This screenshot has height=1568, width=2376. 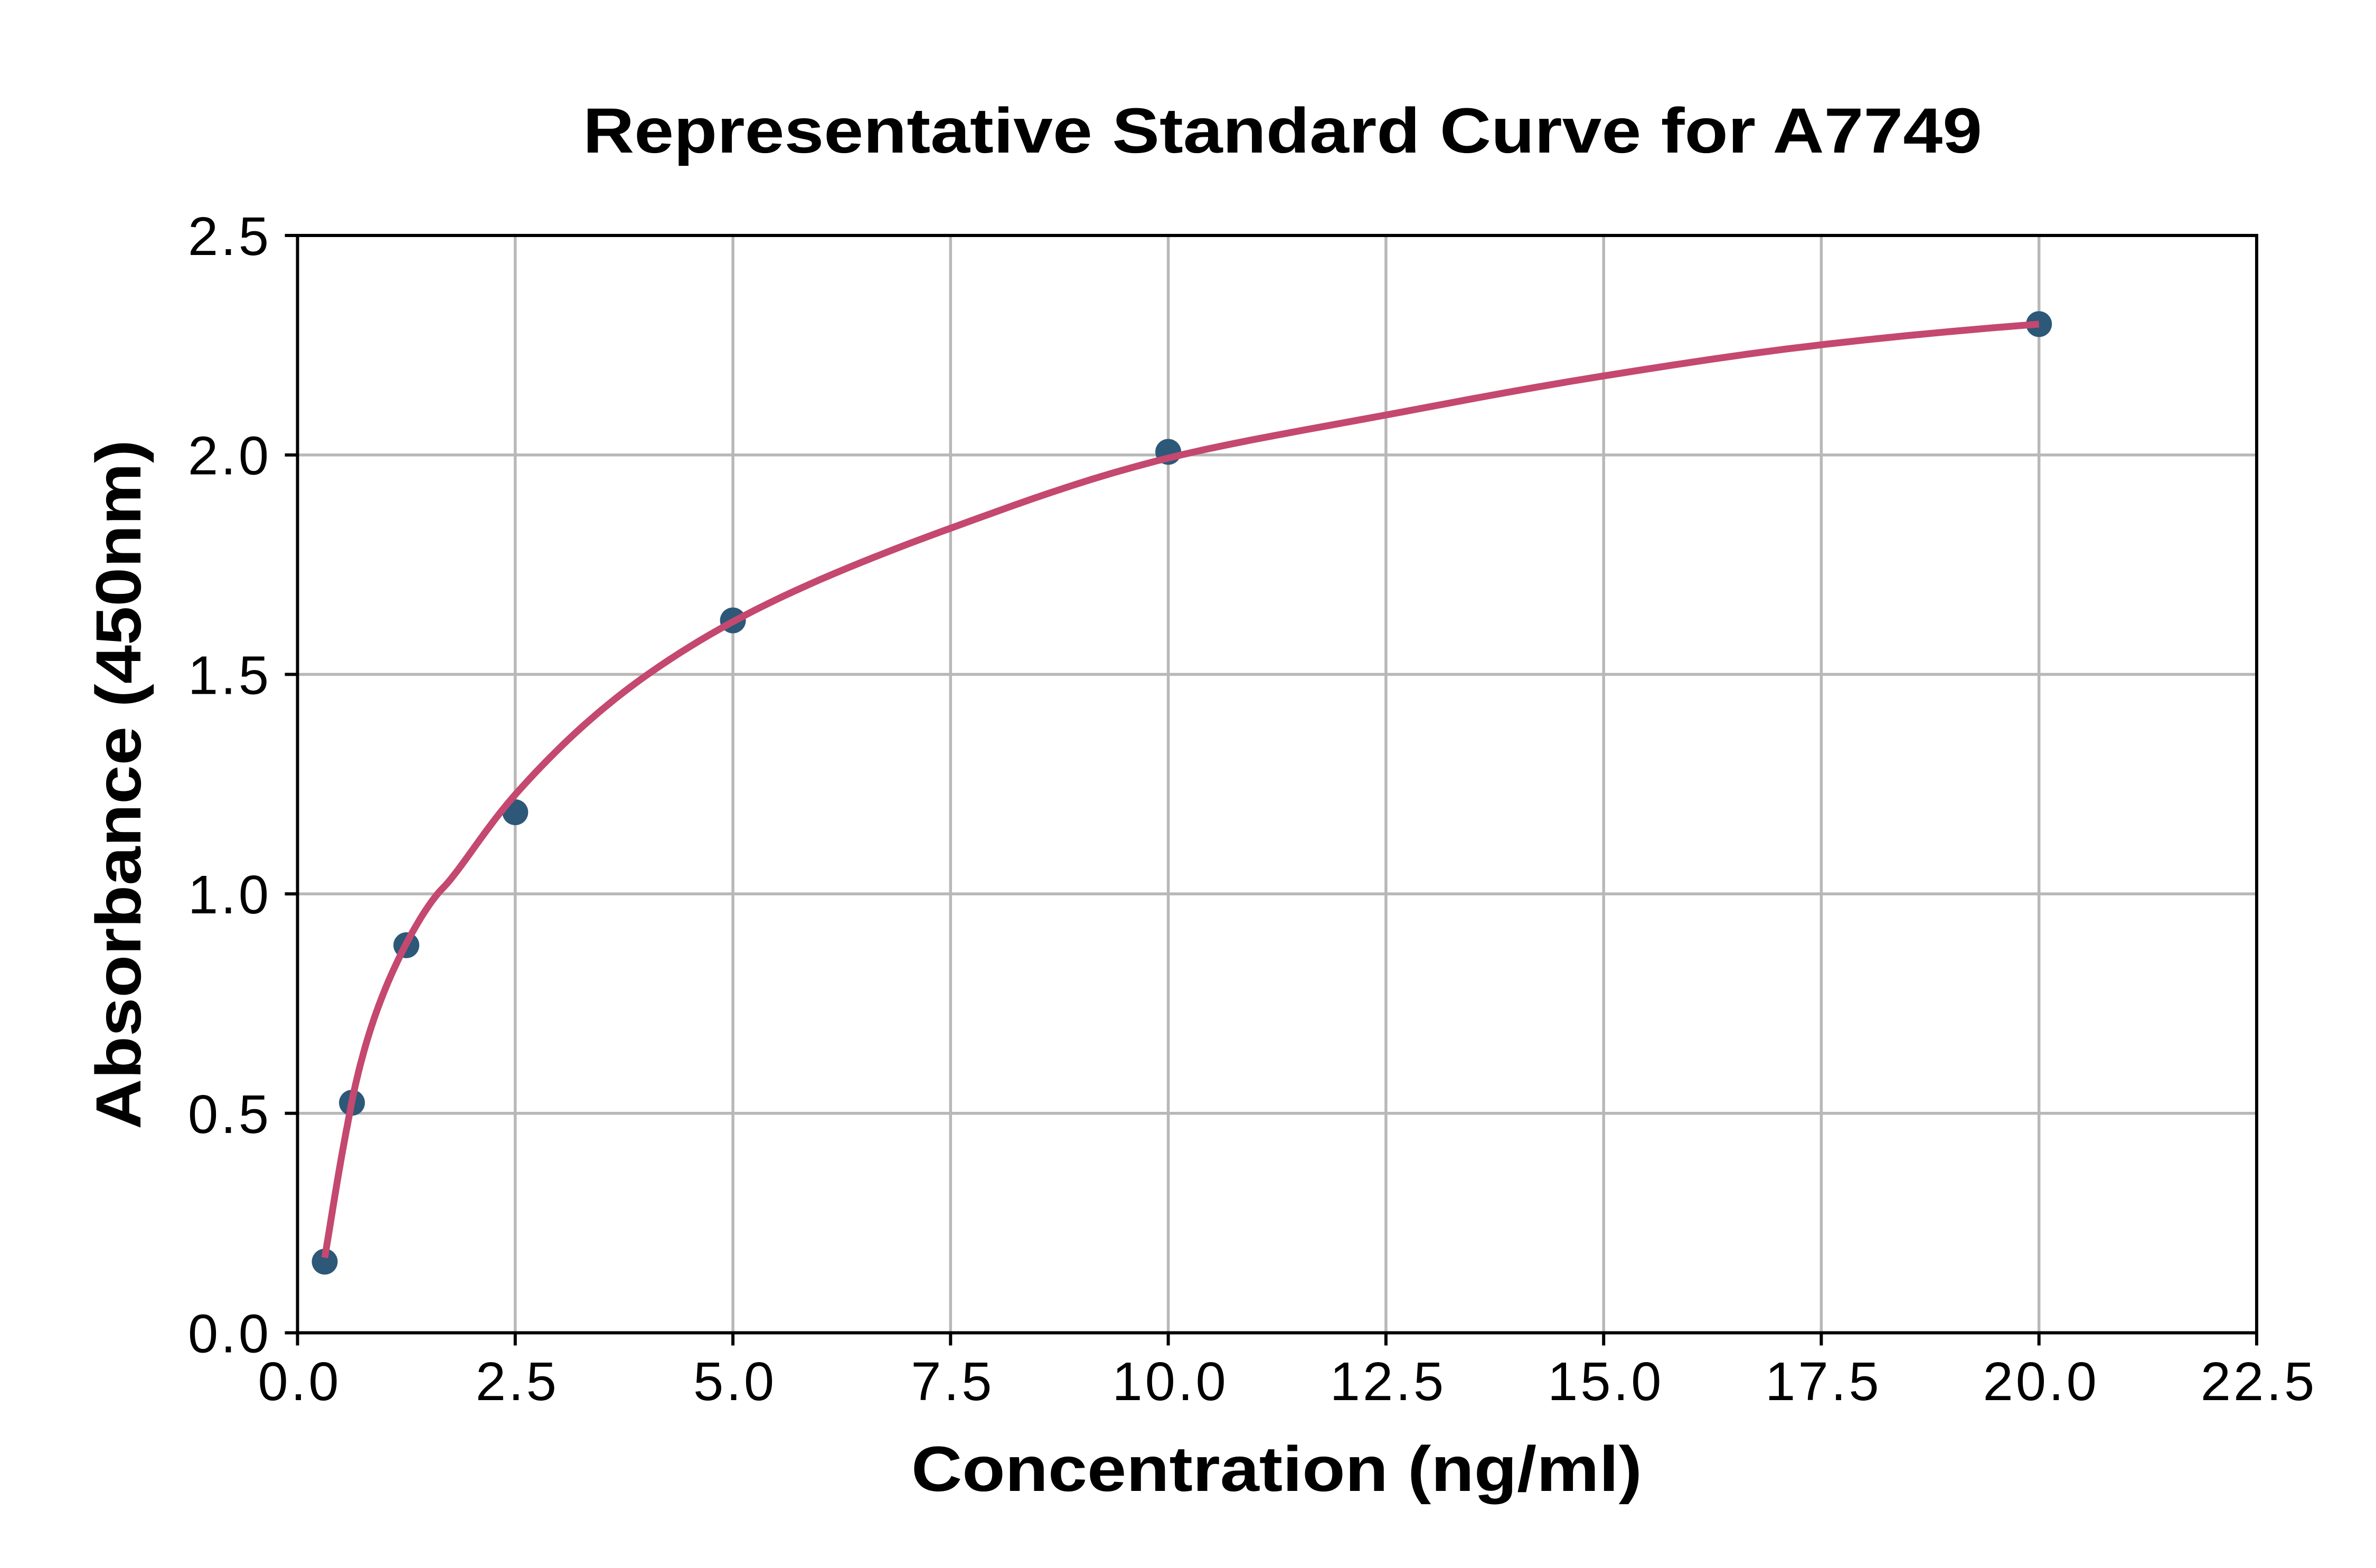 I want to click on svg-text: 1.5, so click(x=230, y=675).